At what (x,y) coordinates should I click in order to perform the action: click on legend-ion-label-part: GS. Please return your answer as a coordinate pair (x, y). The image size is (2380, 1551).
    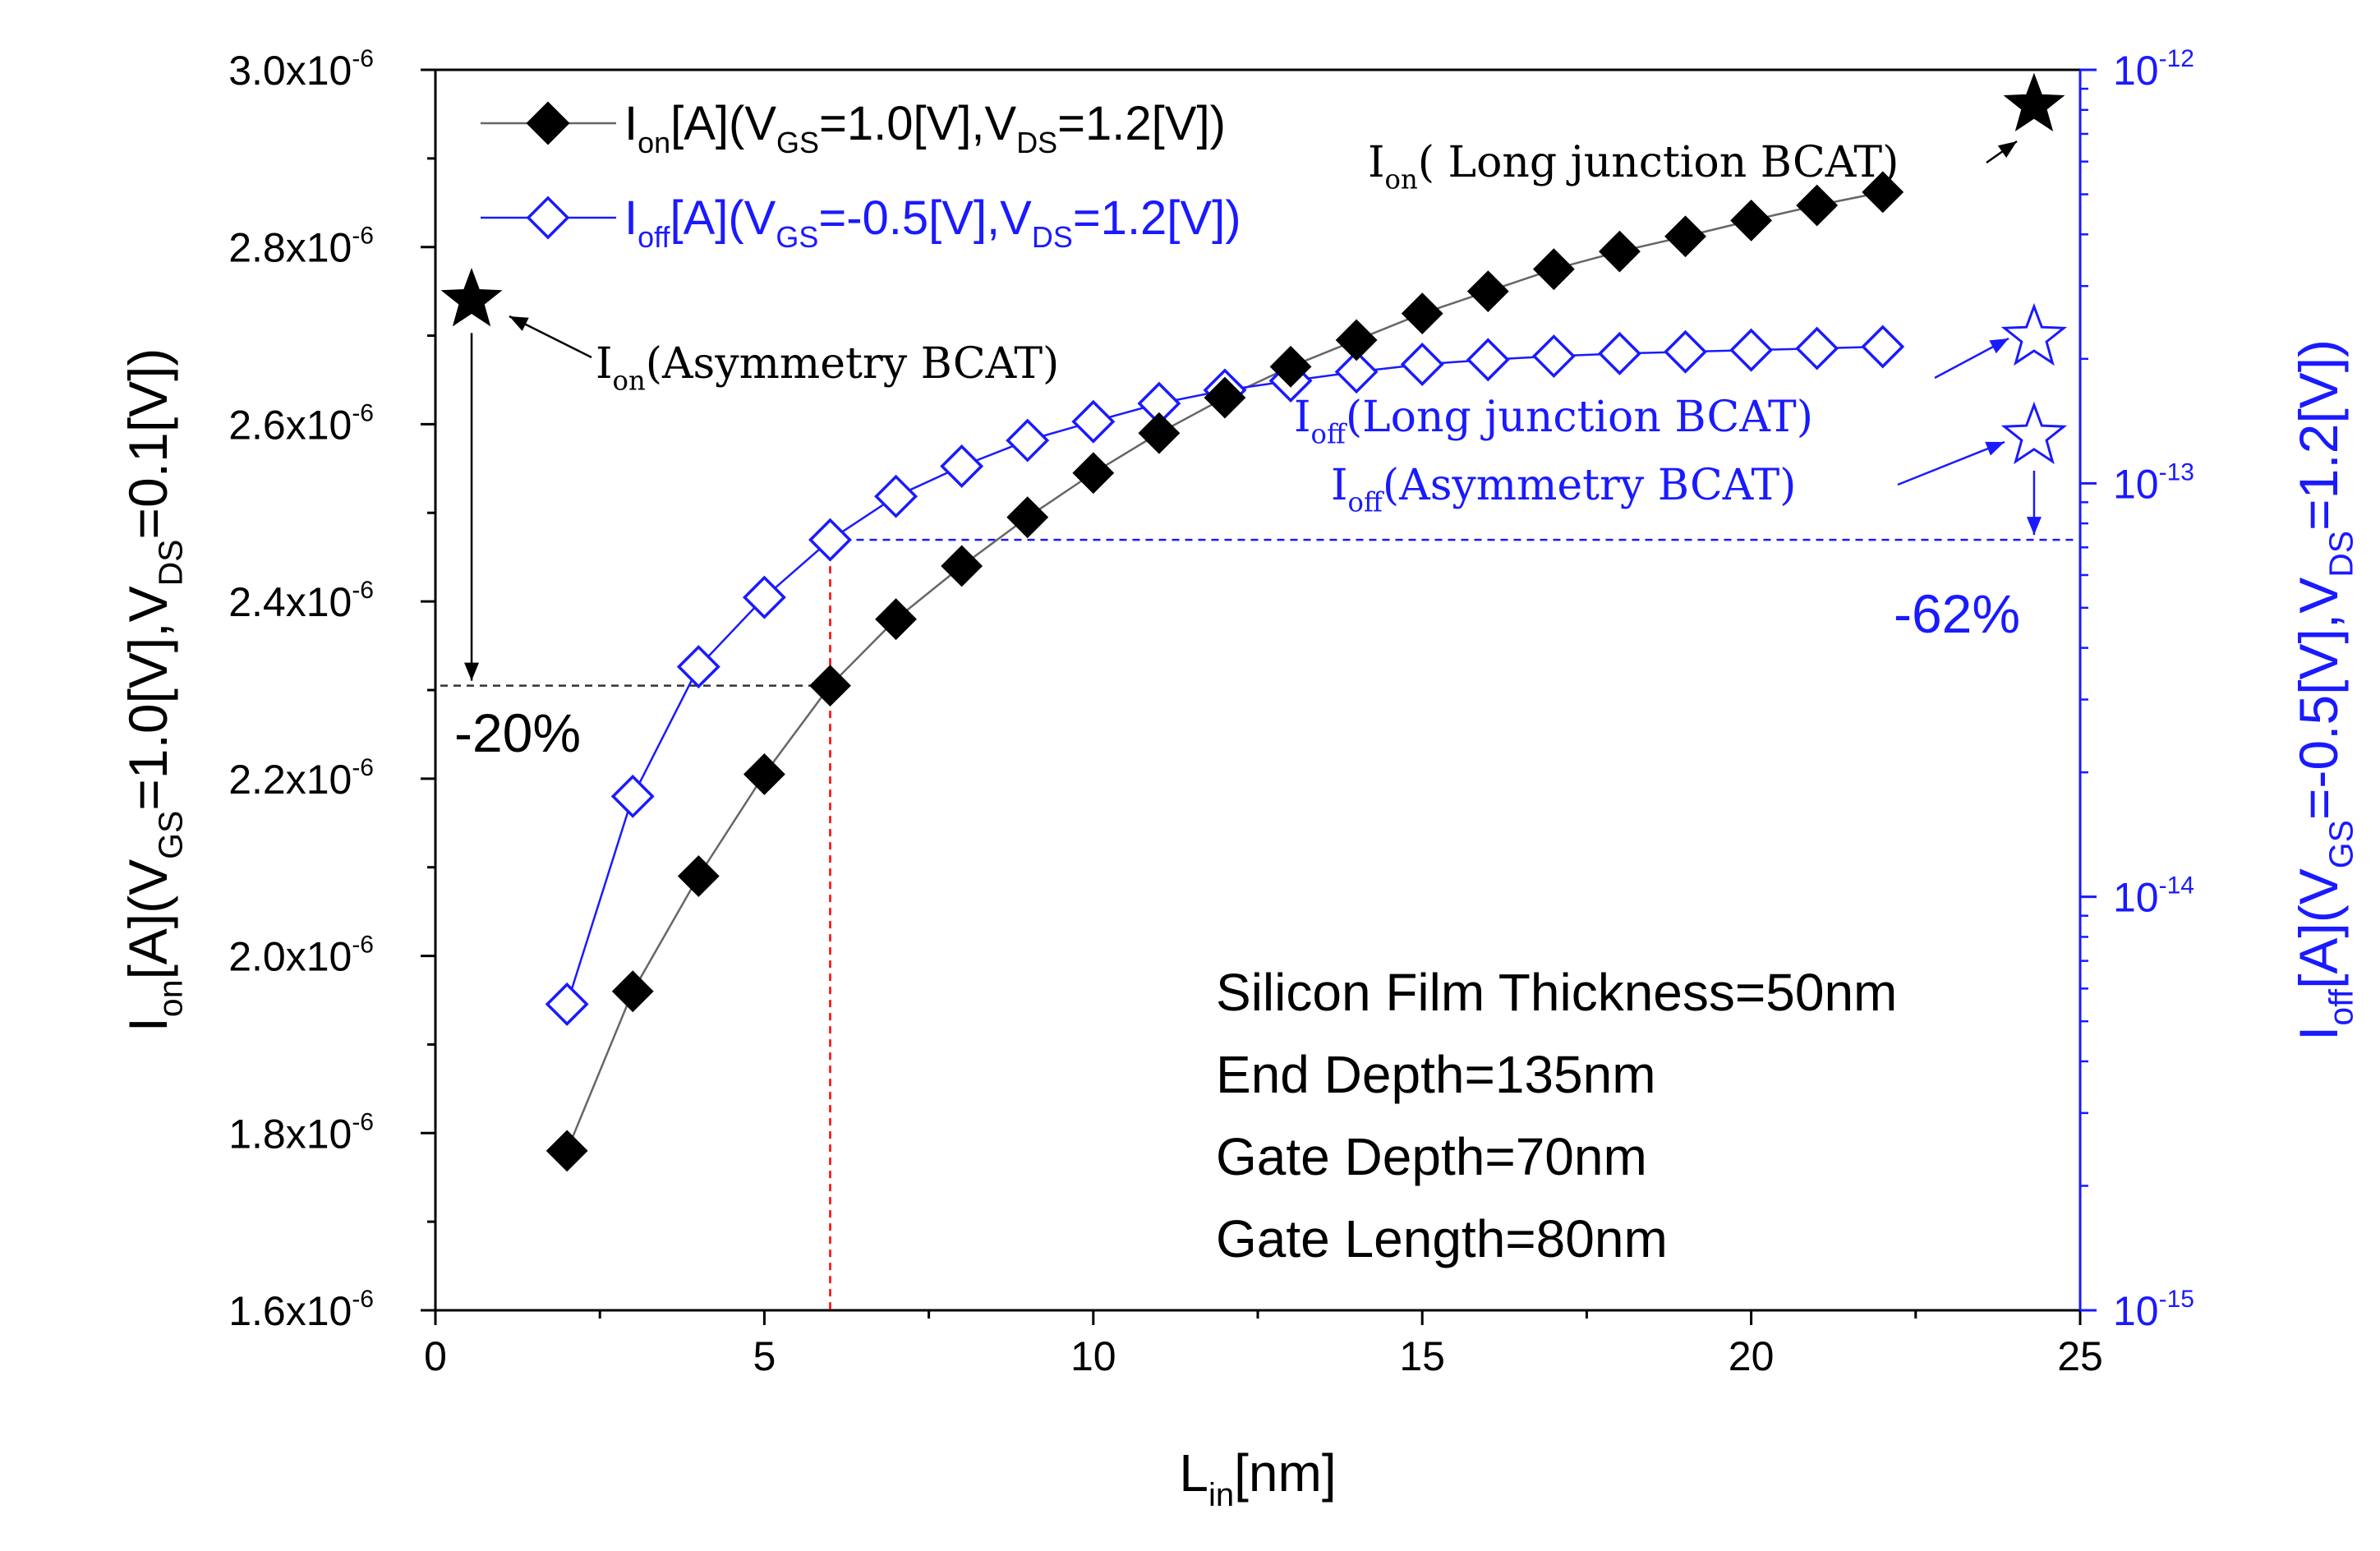
    Looking at the image, I should click on (797, 142).